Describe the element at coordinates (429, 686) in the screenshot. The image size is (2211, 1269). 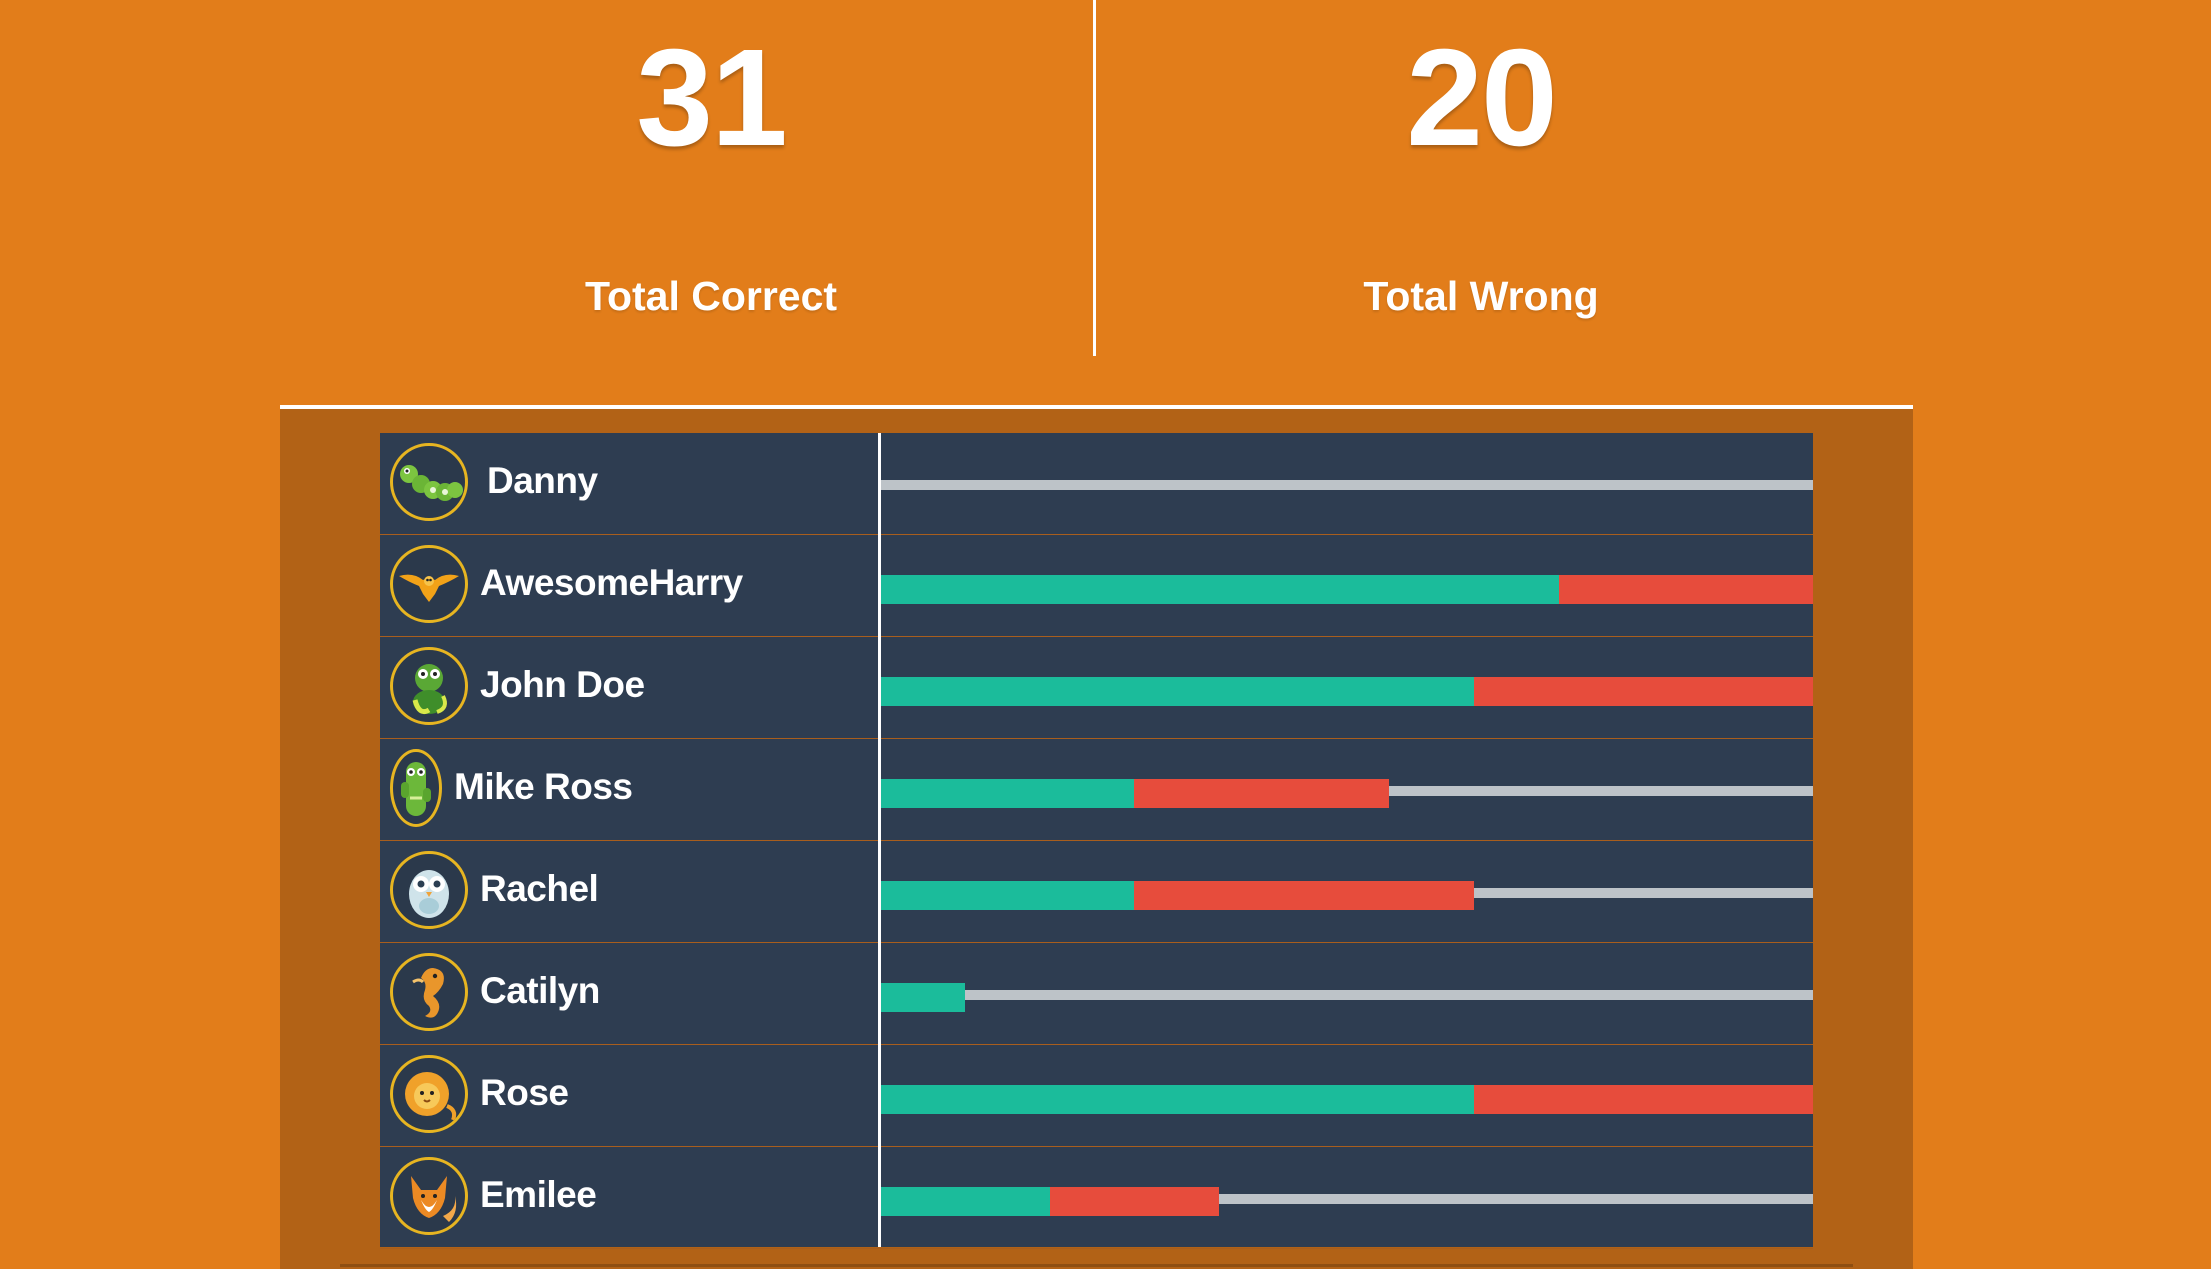
I see `monster-icon` at that location.